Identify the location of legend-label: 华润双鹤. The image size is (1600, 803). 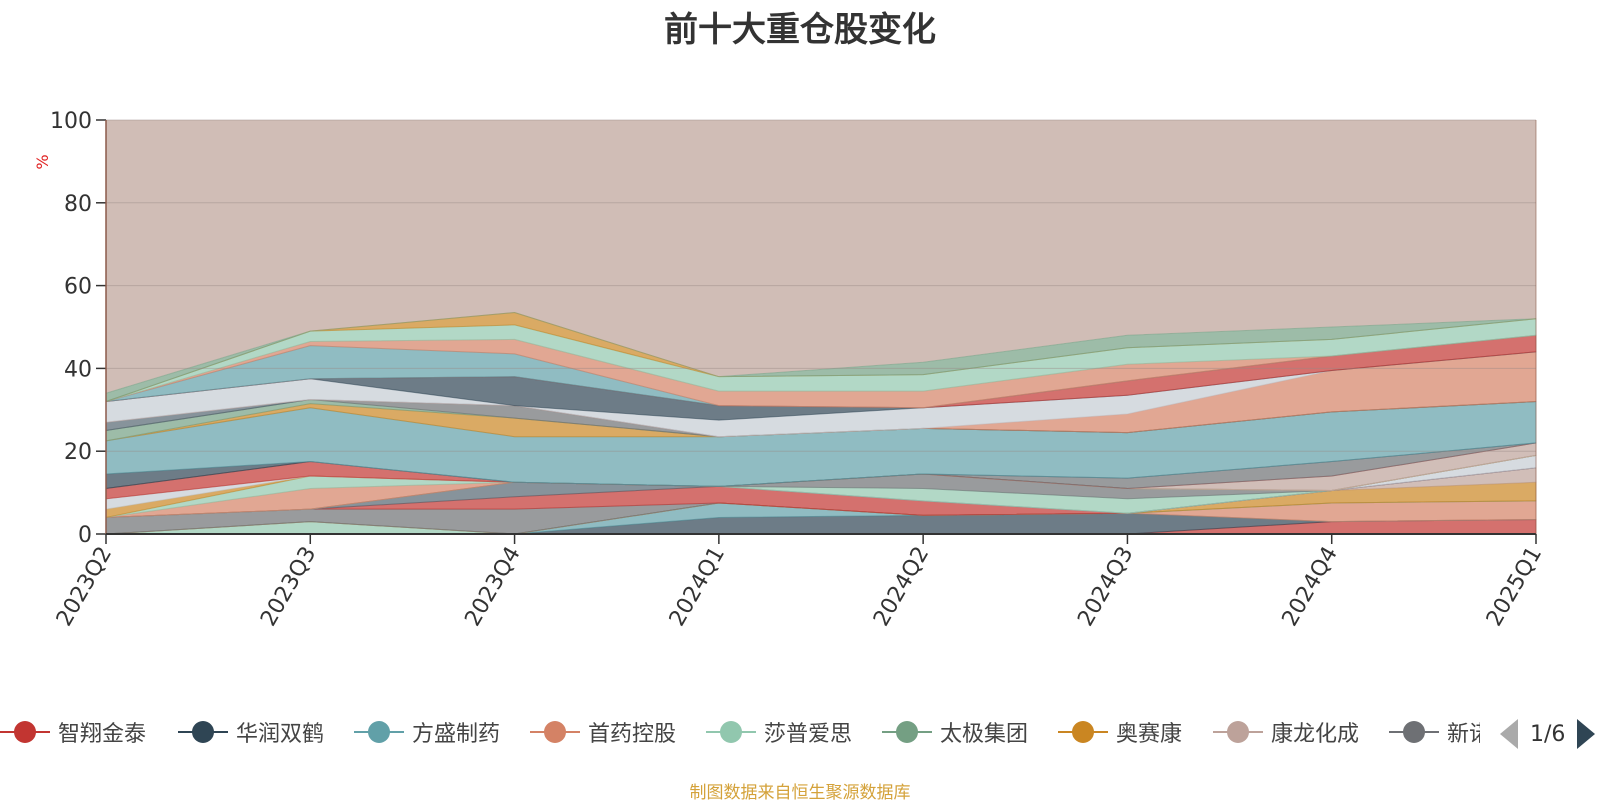
(280, 734).